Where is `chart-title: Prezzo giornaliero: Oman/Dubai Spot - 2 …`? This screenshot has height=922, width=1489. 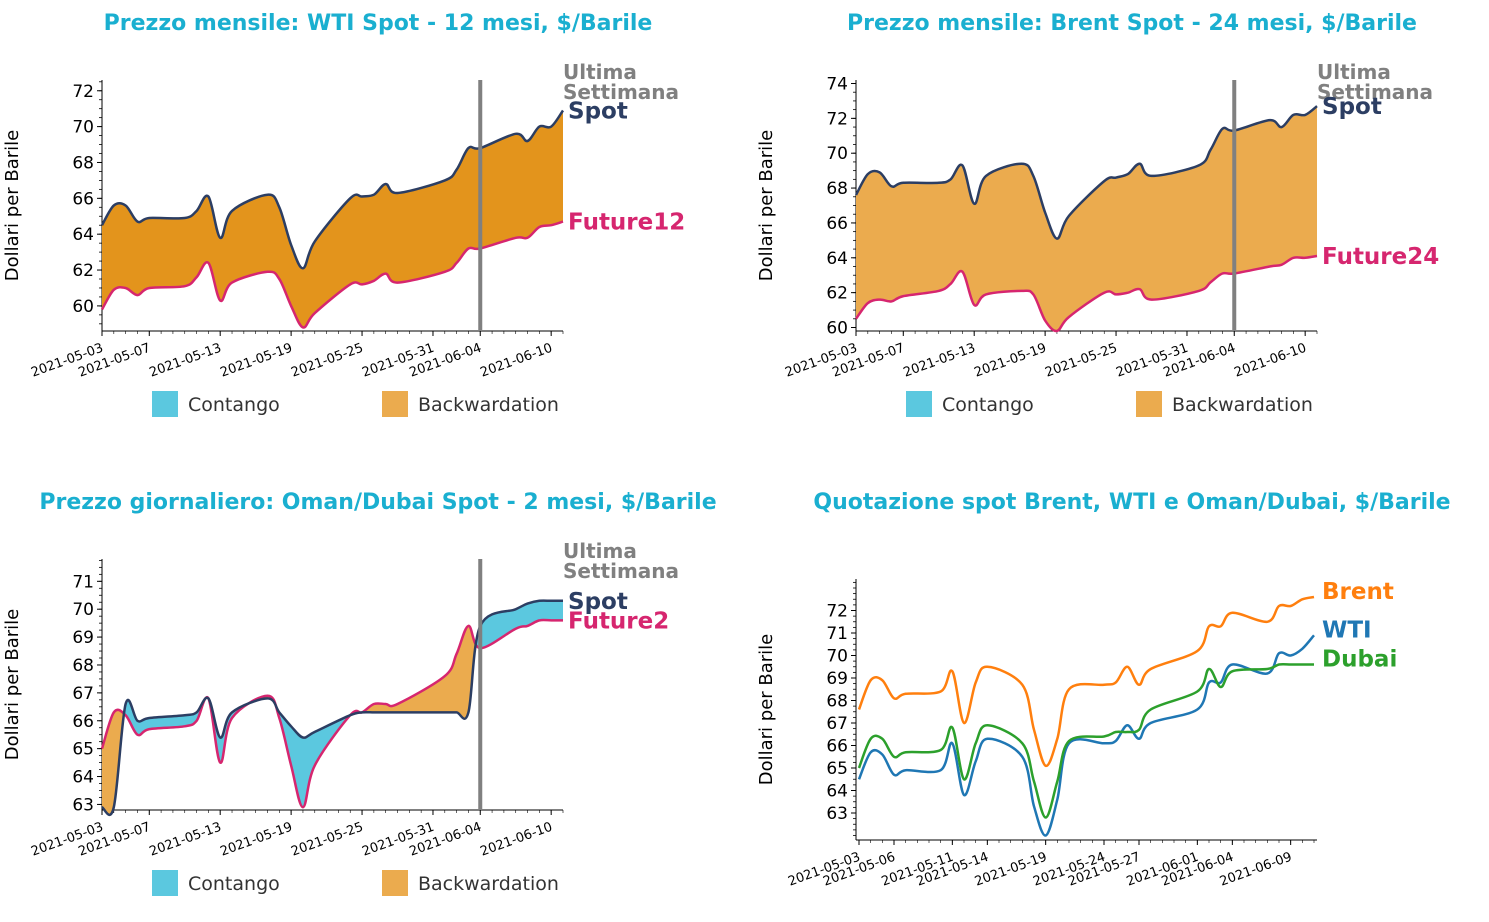
chart-title: Prezzo giornaliero: Oman/Dubai Spot - 2 … is located at coordinates (377, 502).